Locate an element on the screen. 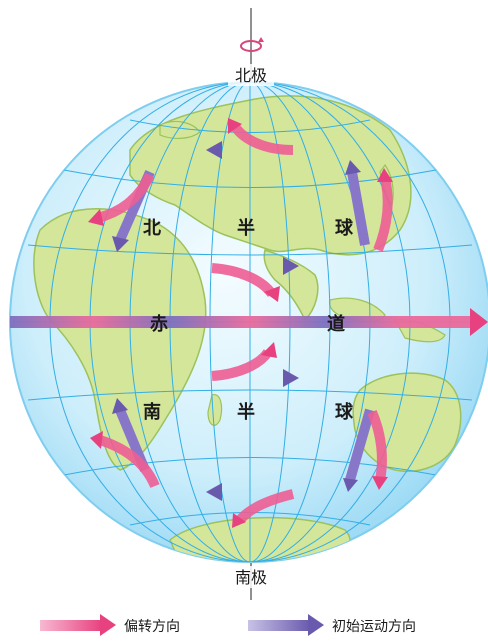  rotation-icon is located at coordinates (252, 44).